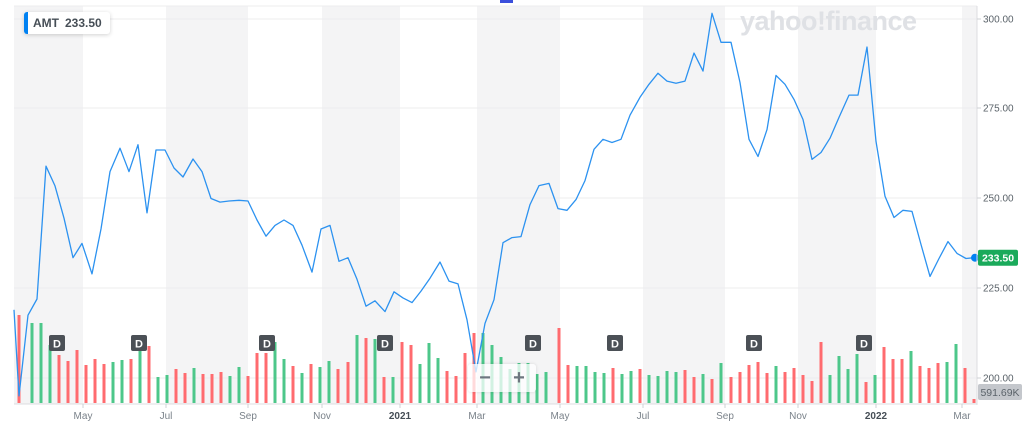 This screenshot has width=1024, height=428. Describe the element at coordinates (975, 257) in the screenshot. I see `last-price-dot` at that location.